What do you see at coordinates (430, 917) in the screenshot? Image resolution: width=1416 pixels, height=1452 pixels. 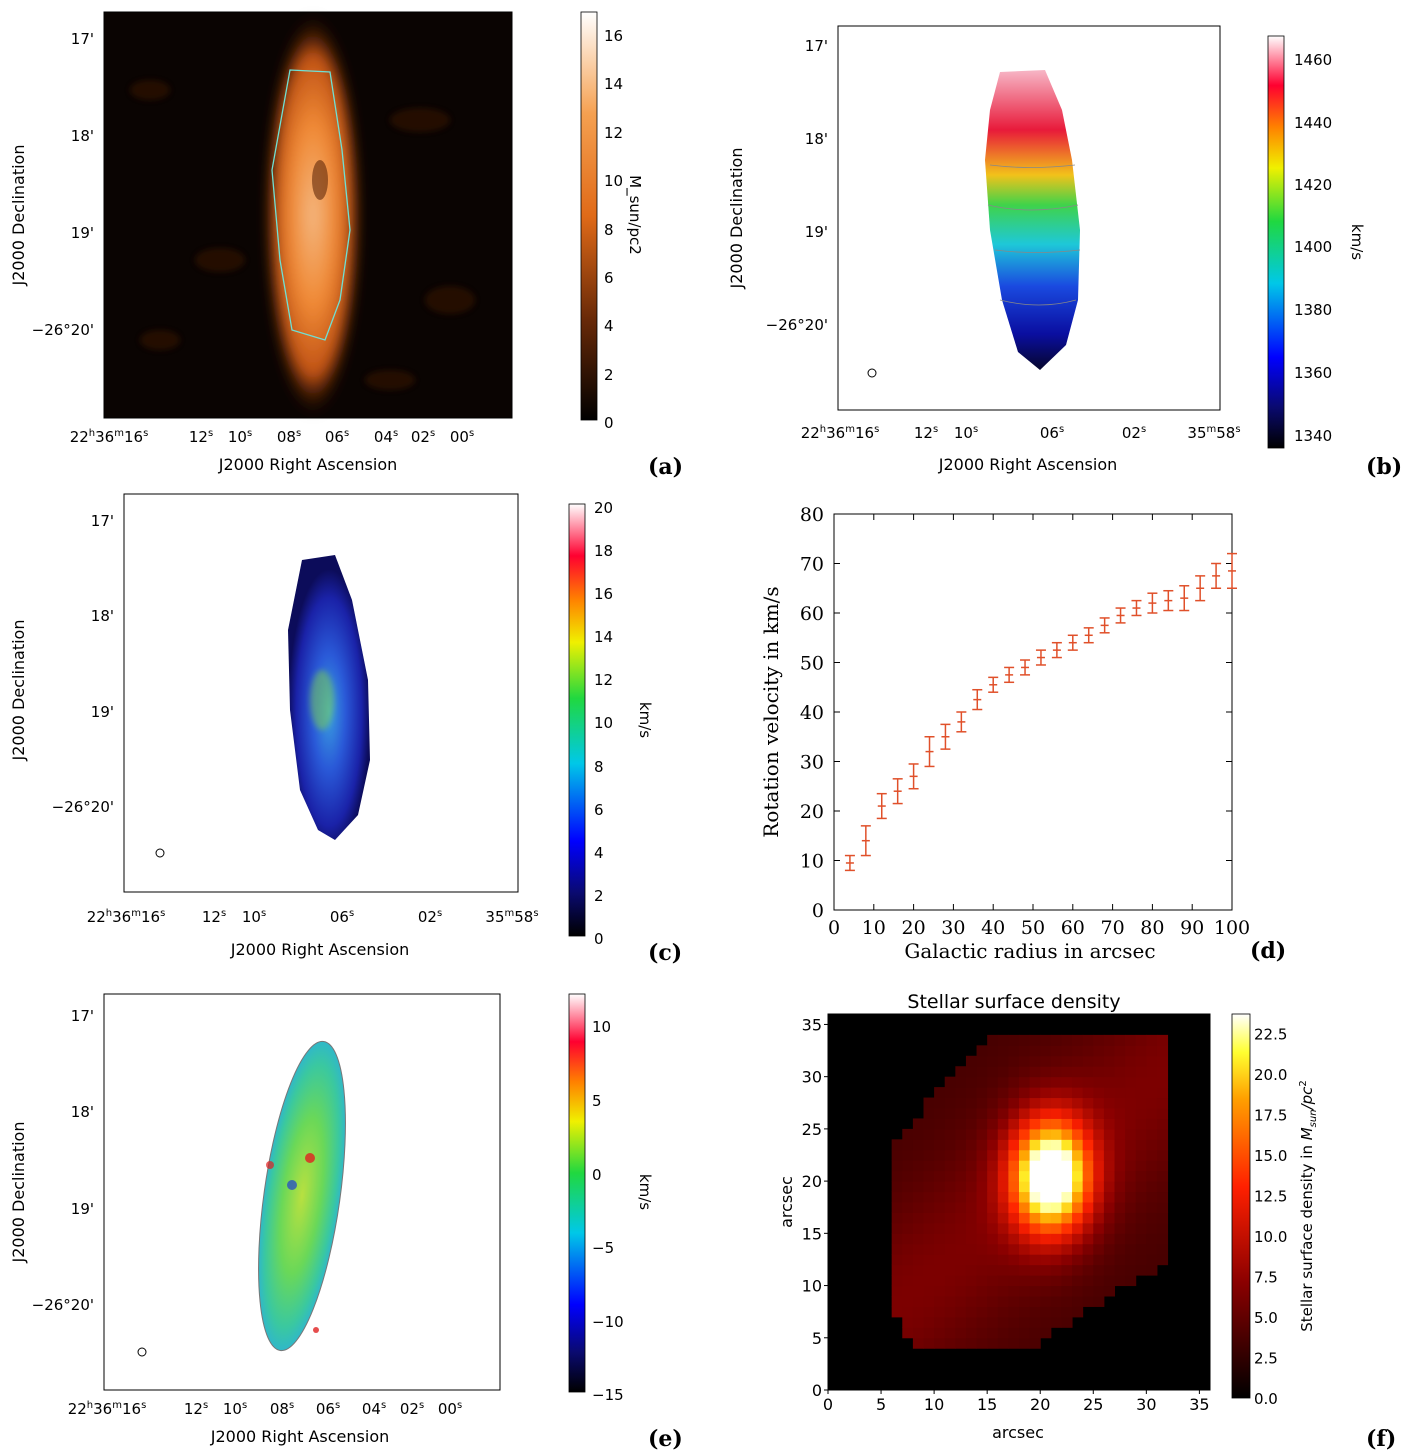 I see `panel-c-ra-tick: 02s` at bounding box center [430, 917].